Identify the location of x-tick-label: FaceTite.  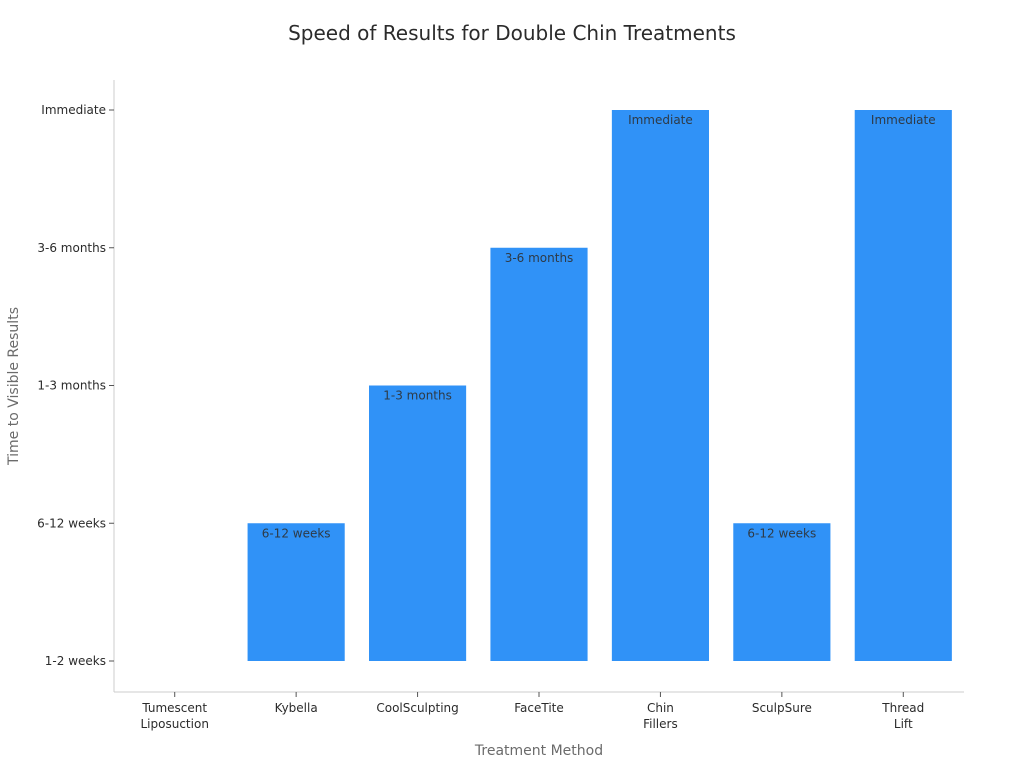
(539, 708).